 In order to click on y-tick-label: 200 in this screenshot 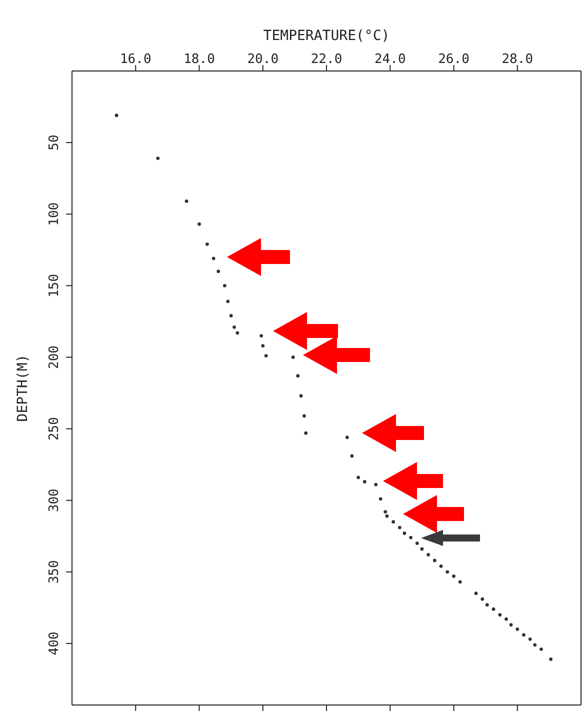, I will do `click(54, 357)`.